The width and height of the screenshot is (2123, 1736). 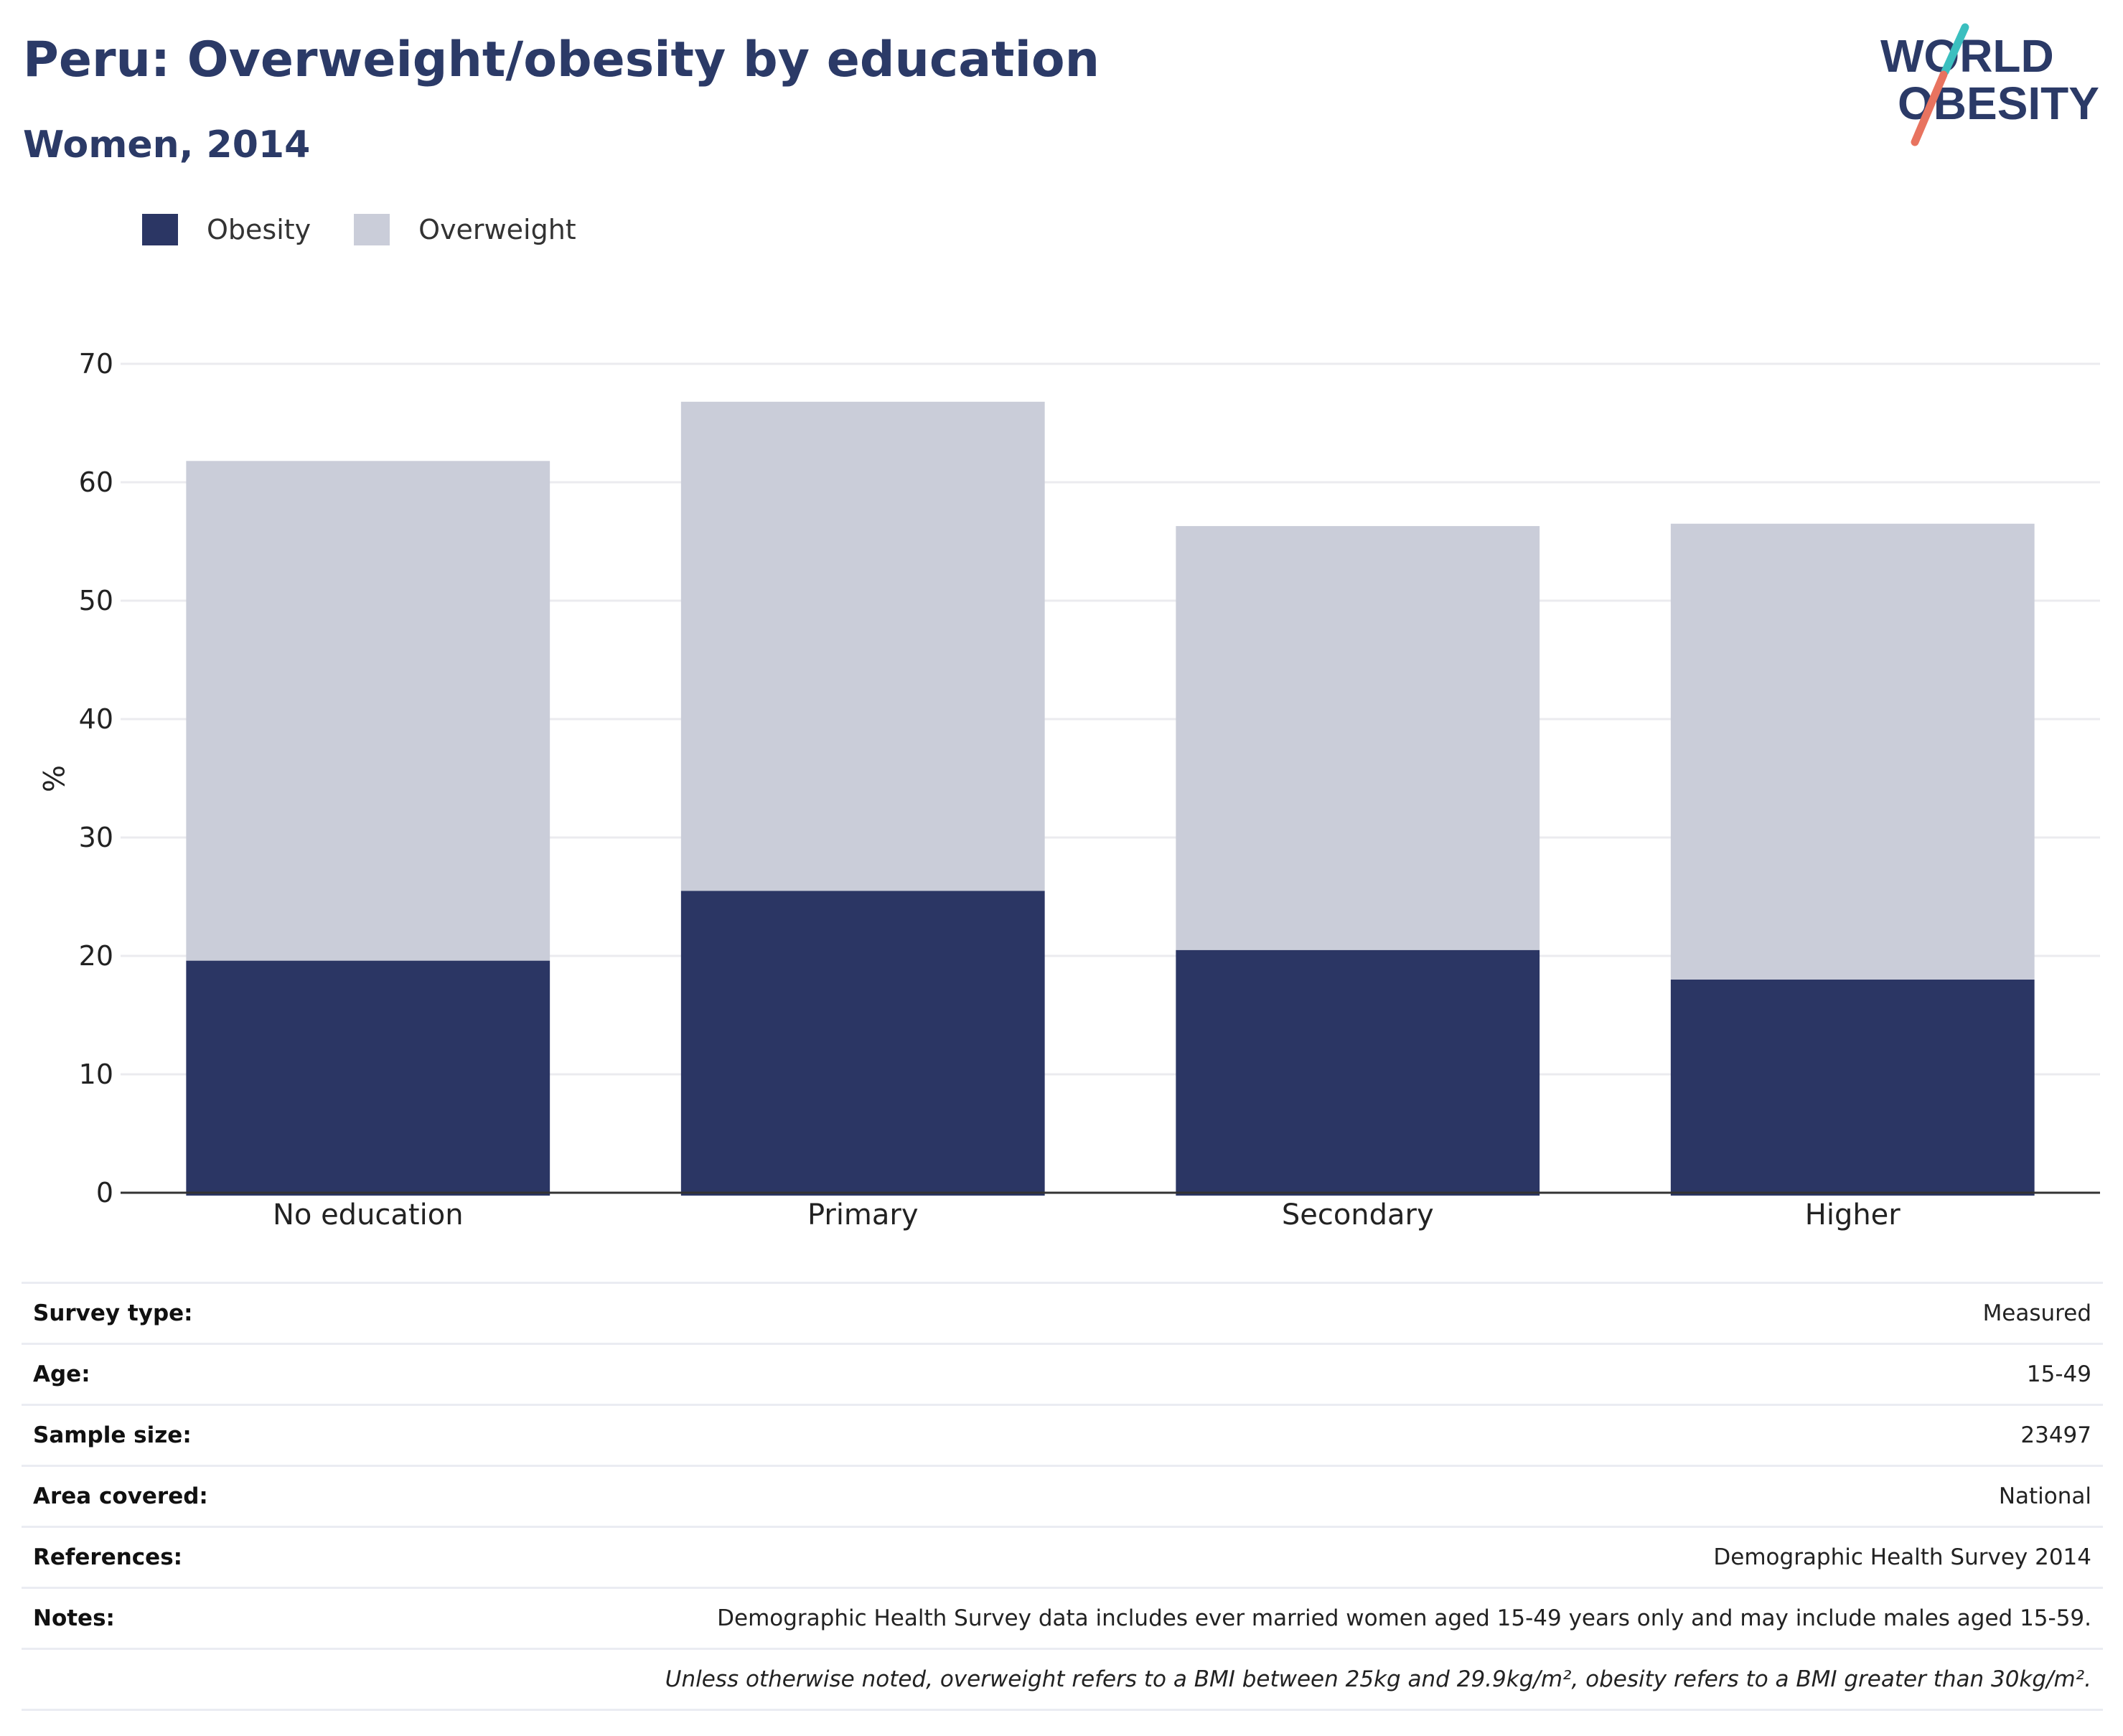 What do you see at coordinates (151, 1313) in the screenshot?
I see `info-label: Survey type:` at bounding box center [151, 1313].